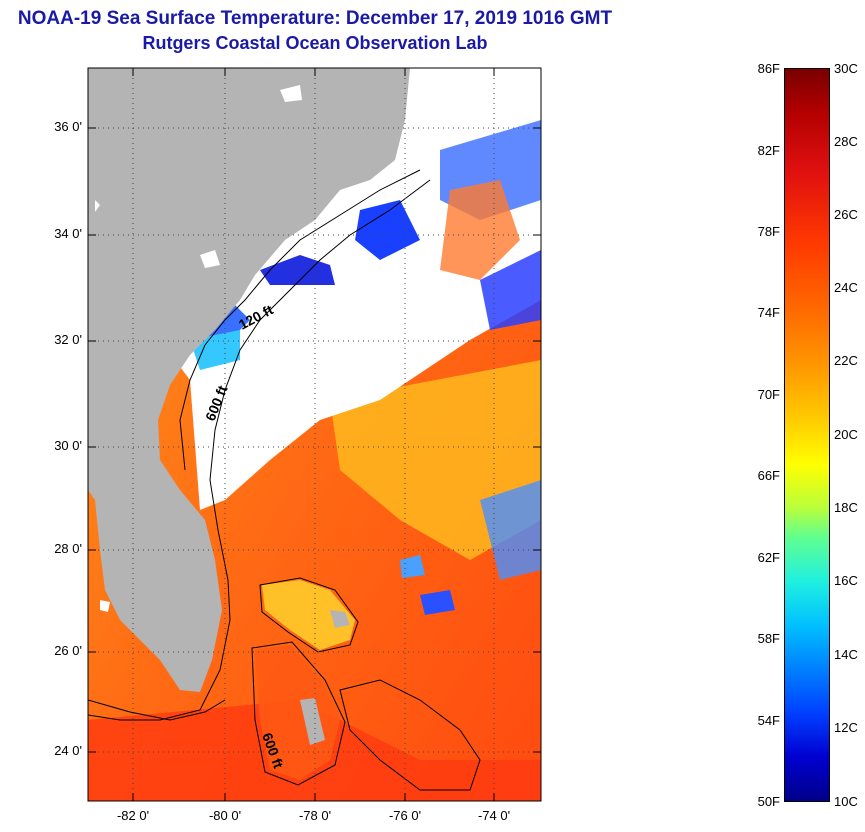 Image resolution: width=865 pixels, height=832 pixels. What do you see at coordinates (157, 710) in the screenshot?
I see `contour-keys` at bounding box center [157, 710].